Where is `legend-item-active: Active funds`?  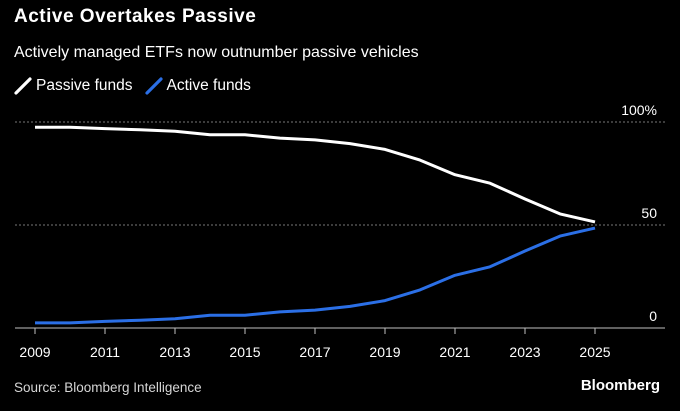 legend-item-active: Active funds is located at coordinates (197, 86).